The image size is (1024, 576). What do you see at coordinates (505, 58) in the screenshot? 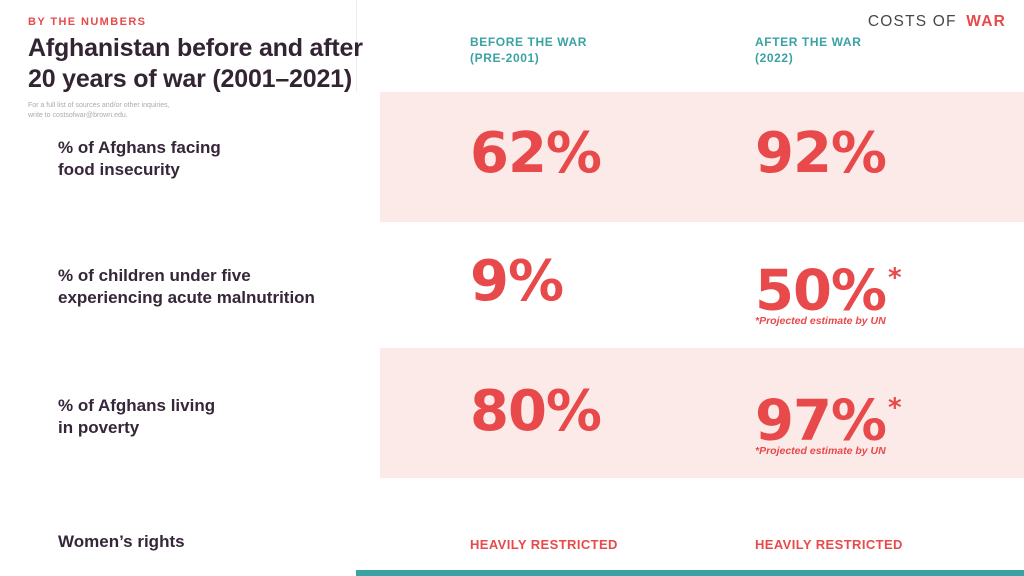
I see `column-header-before-line2: (PRE-2001)` at bounding box center [505, 58].